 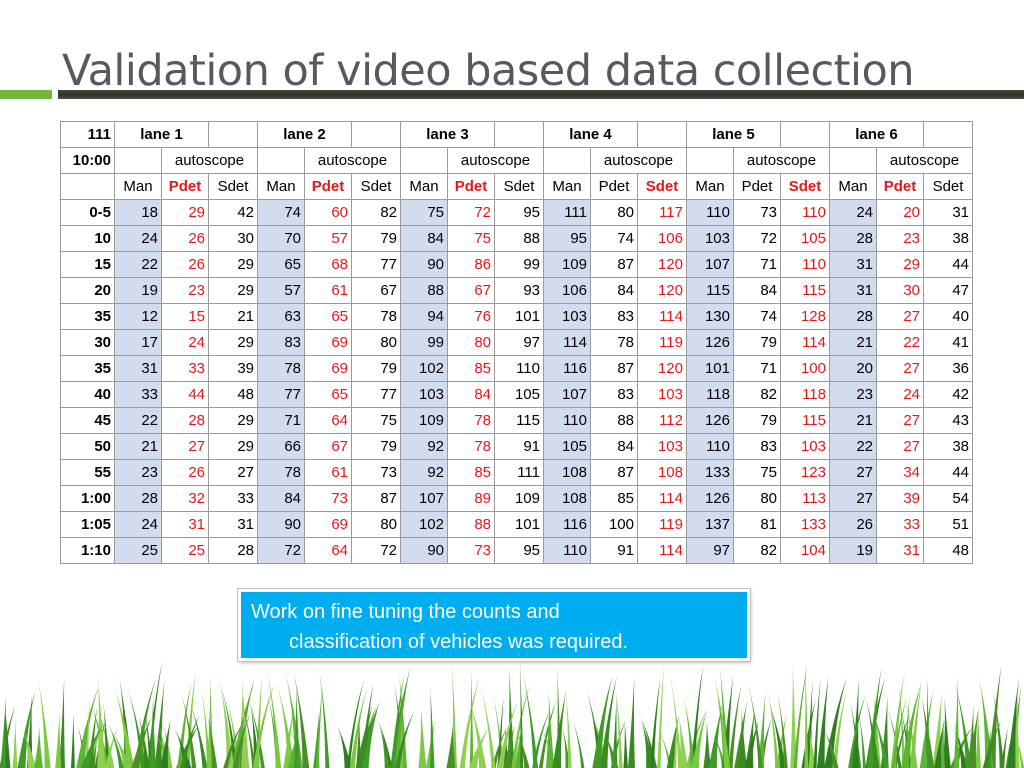 What do you see at coordinates (567, 368) in the screenshot?
I see `data-cell: 116` at bounding box center [567, 368].